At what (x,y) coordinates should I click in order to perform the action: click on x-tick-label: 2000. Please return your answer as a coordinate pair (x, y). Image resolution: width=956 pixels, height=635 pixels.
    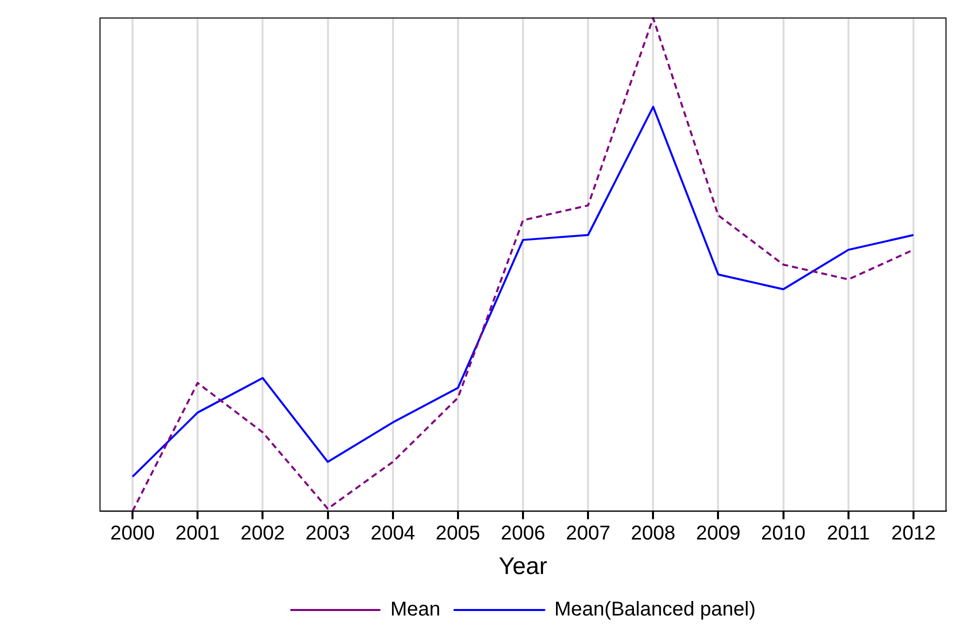
    Looking at the image, I should click on (132, 533).